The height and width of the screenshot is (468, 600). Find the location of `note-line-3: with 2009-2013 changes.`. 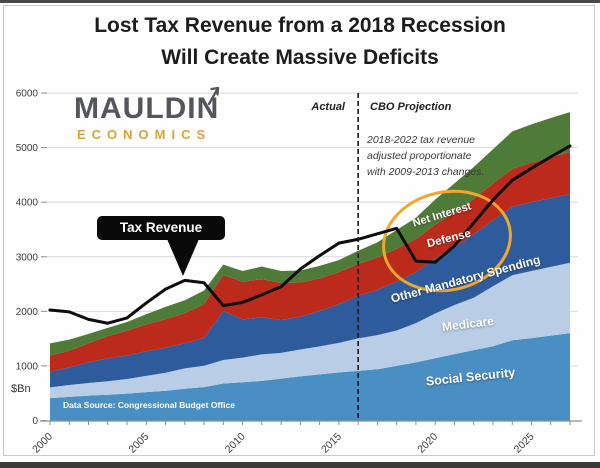

note-line-3: with 2009-2013 changes. is located at coordinates (426, 171).